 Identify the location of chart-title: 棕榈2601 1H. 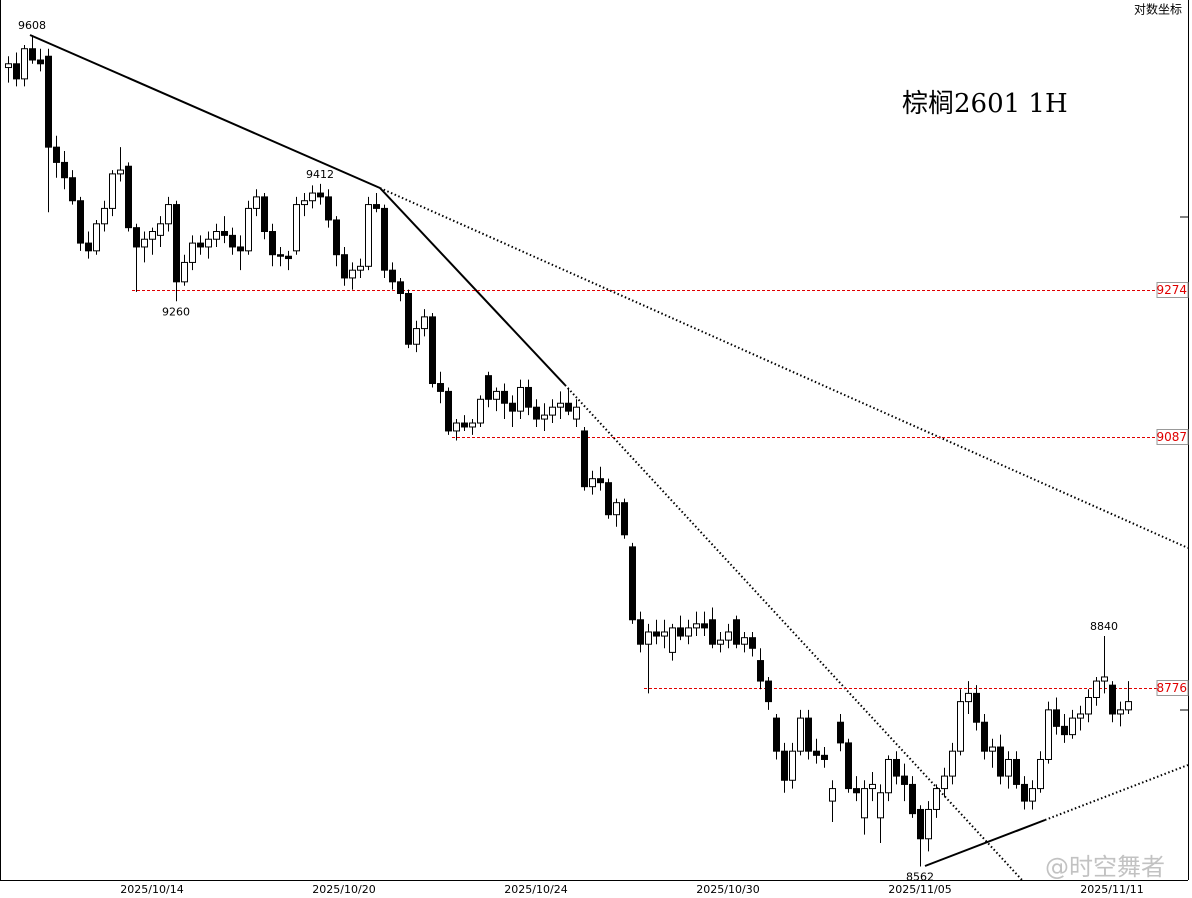
(985, 104).